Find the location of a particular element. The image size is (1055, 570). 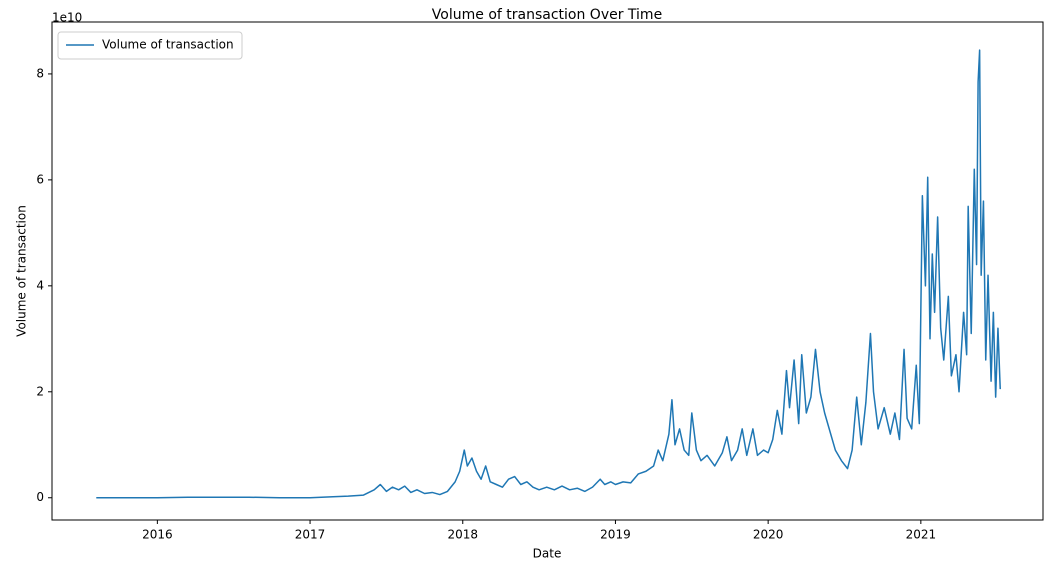

y-offset-label: 1e10 is located at coordinates (67, 18).